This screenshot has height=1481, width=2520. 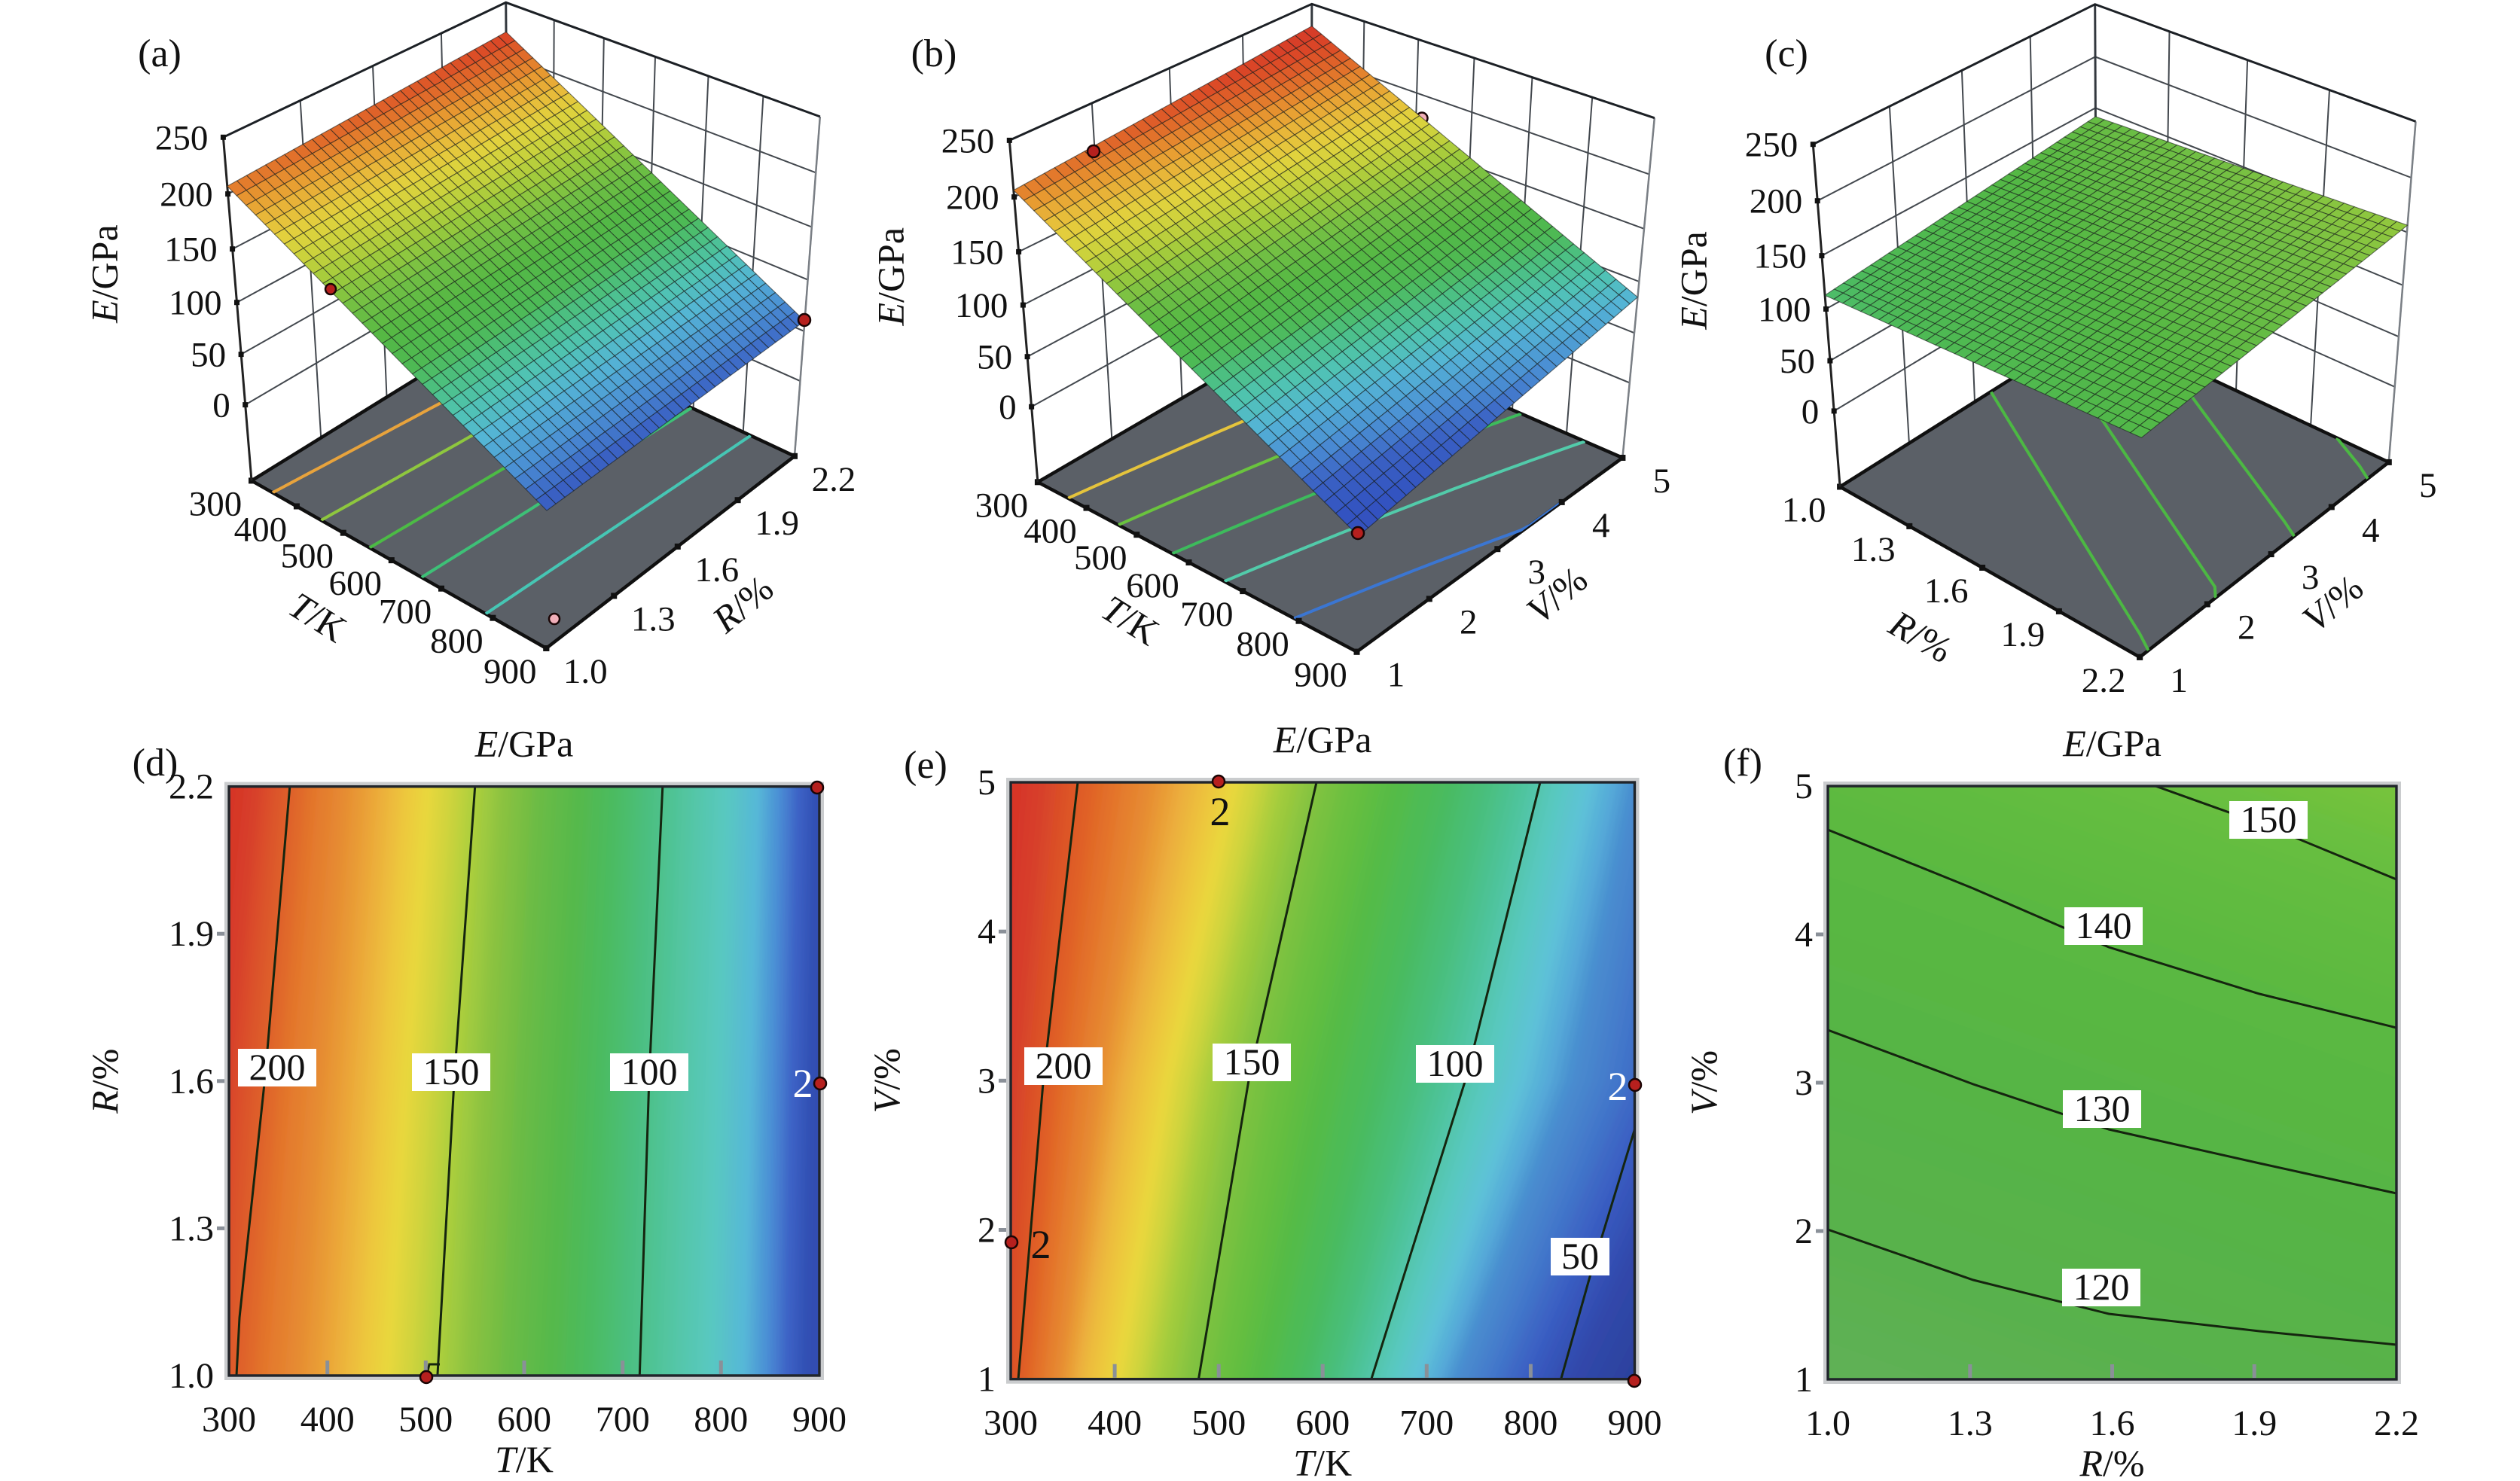 I want to click on svg-text: 140, so click(x=2104, y=925).